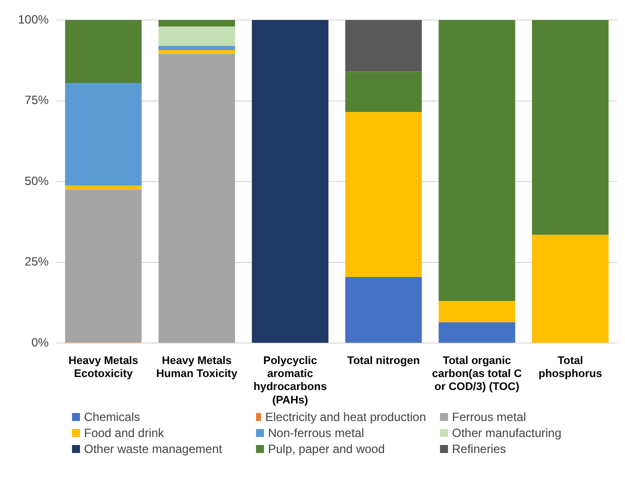 This screenshot has height=477, width=625. I want to click on legend-label: Food and drink, so click(124, 433).